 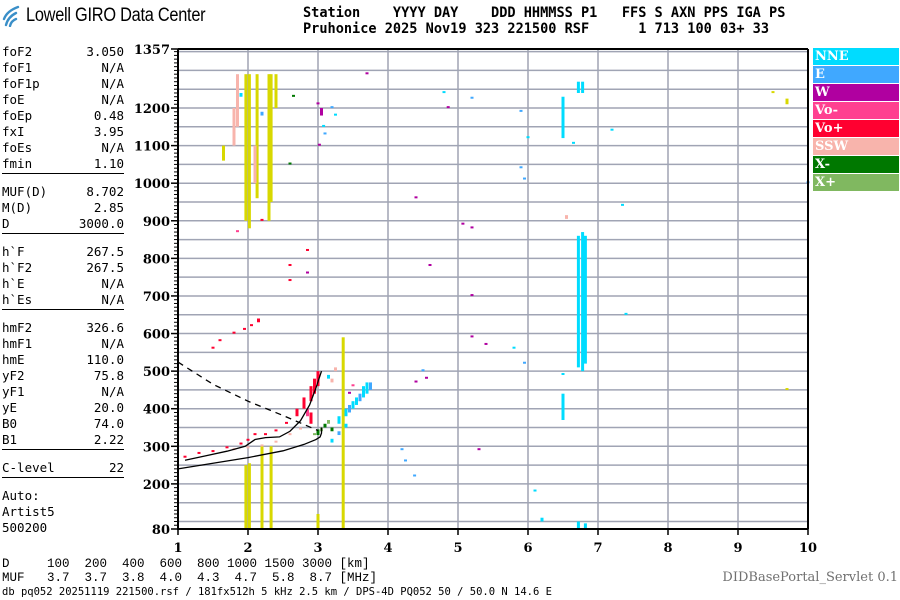 I want to click on param-name: foF1, so click(x=17, y=67).